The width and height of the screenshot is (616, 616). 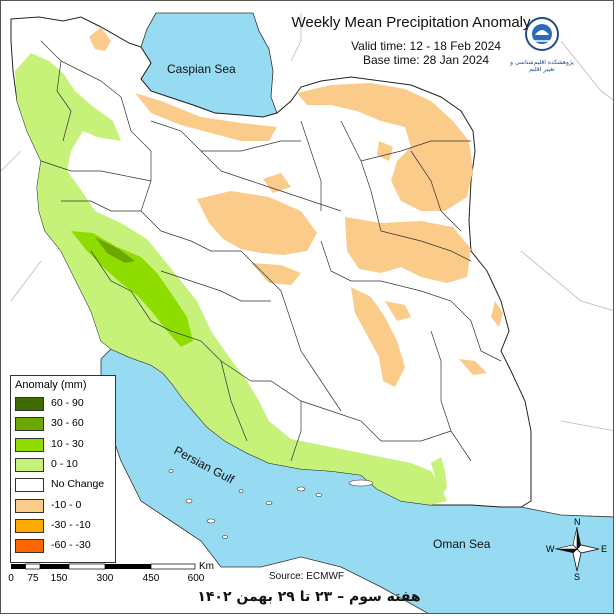 What do you see at coordinates (604, 549) in the screenshot?
I see `compass-e-label: E` at bounding box center [604, 549].